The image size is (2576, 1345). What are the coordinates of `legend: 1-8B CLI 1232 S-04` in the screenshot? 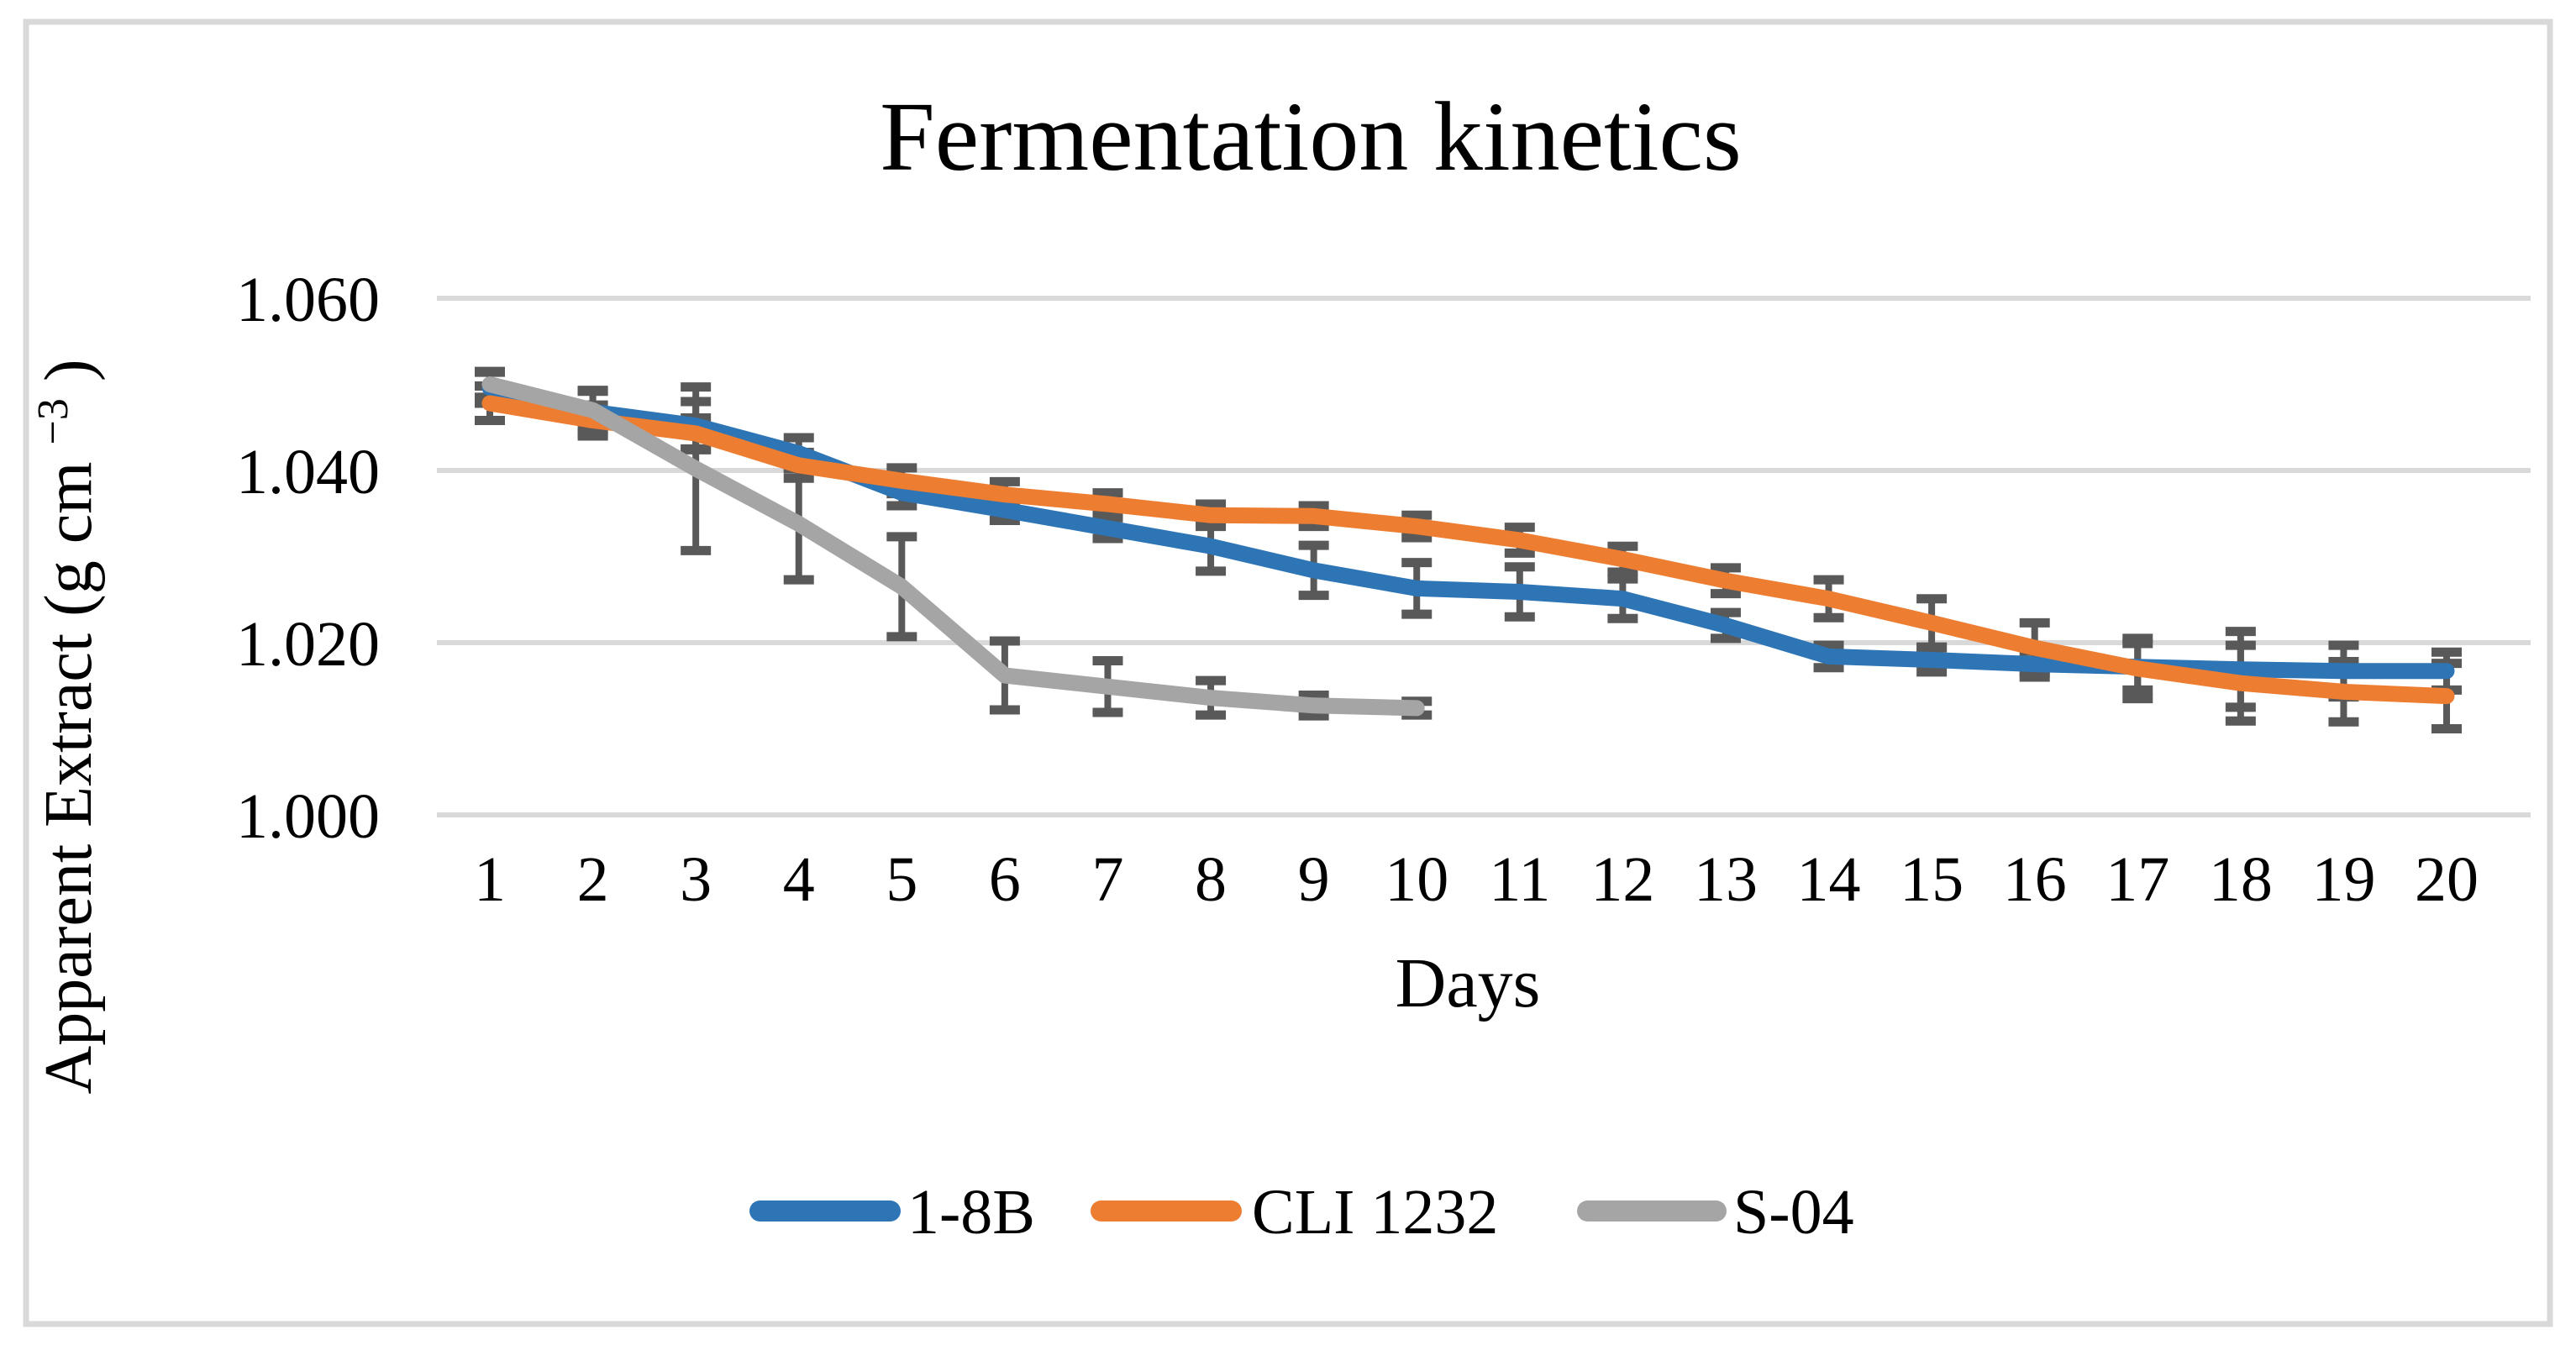 It's located at (1301, 1212).